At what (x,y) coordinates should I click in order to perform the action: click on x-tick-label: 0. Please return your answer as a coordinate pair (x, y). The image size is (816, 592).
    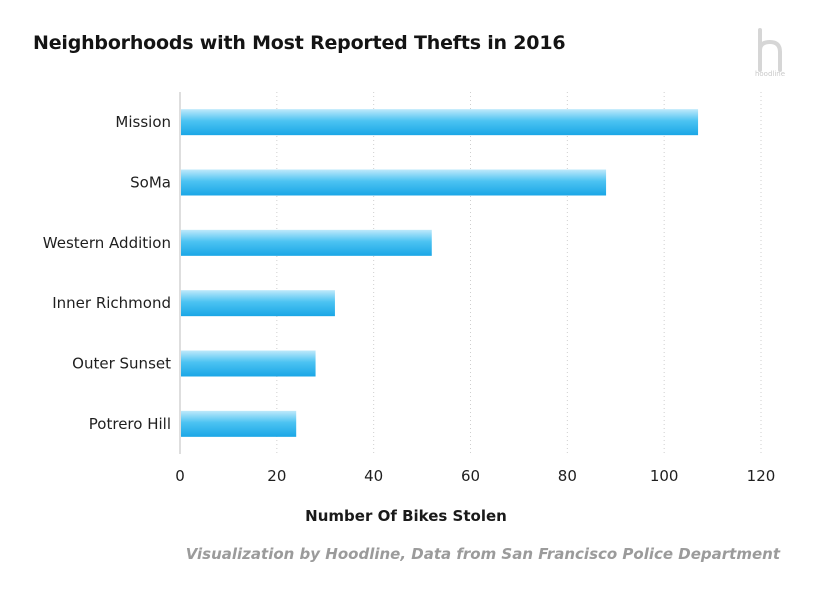
    Looking at the image, I should click on (180, 476).